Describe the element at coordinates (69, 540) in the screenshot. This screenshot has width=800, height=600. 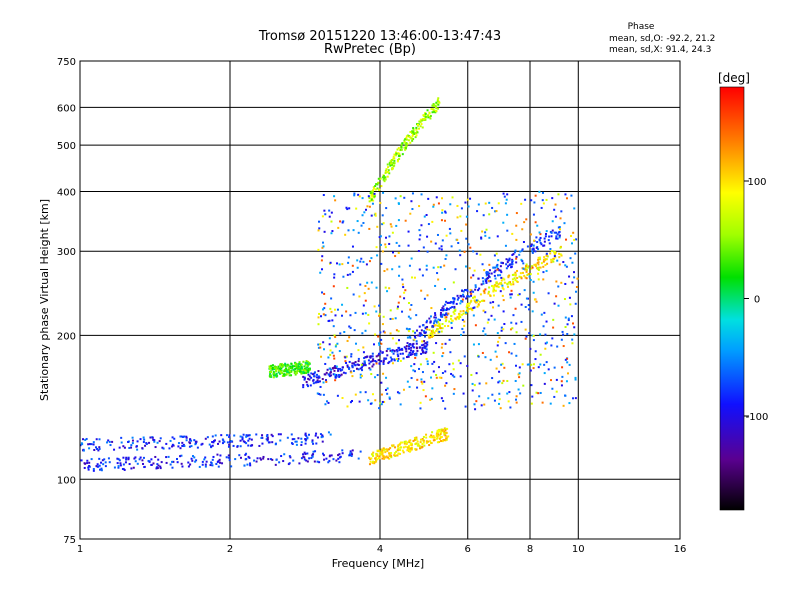
I see `y-tick-label: 75` at that location.